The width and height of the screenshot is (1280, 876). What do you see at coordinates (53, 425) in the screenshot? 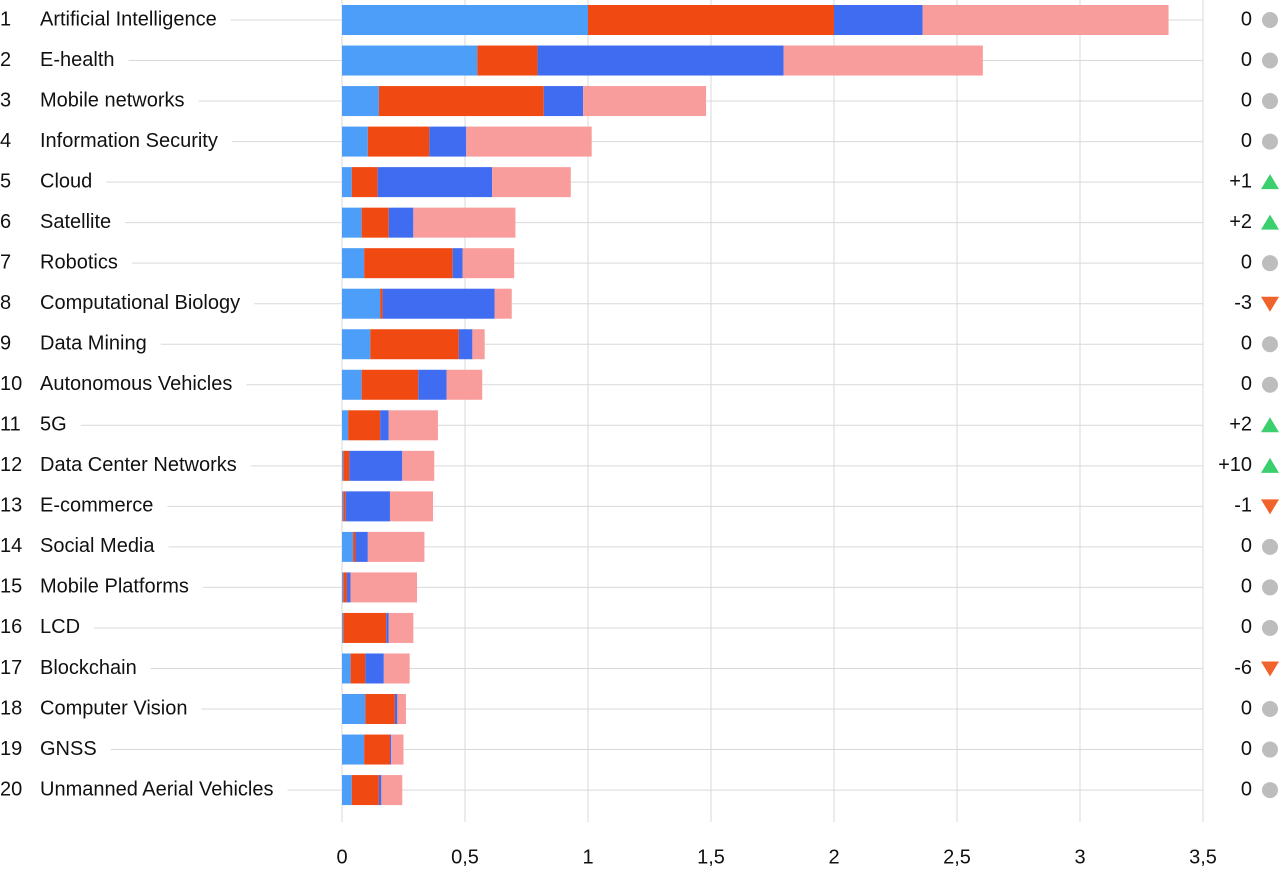
I see `category-label: 5G` at bounding box center [53, 425].